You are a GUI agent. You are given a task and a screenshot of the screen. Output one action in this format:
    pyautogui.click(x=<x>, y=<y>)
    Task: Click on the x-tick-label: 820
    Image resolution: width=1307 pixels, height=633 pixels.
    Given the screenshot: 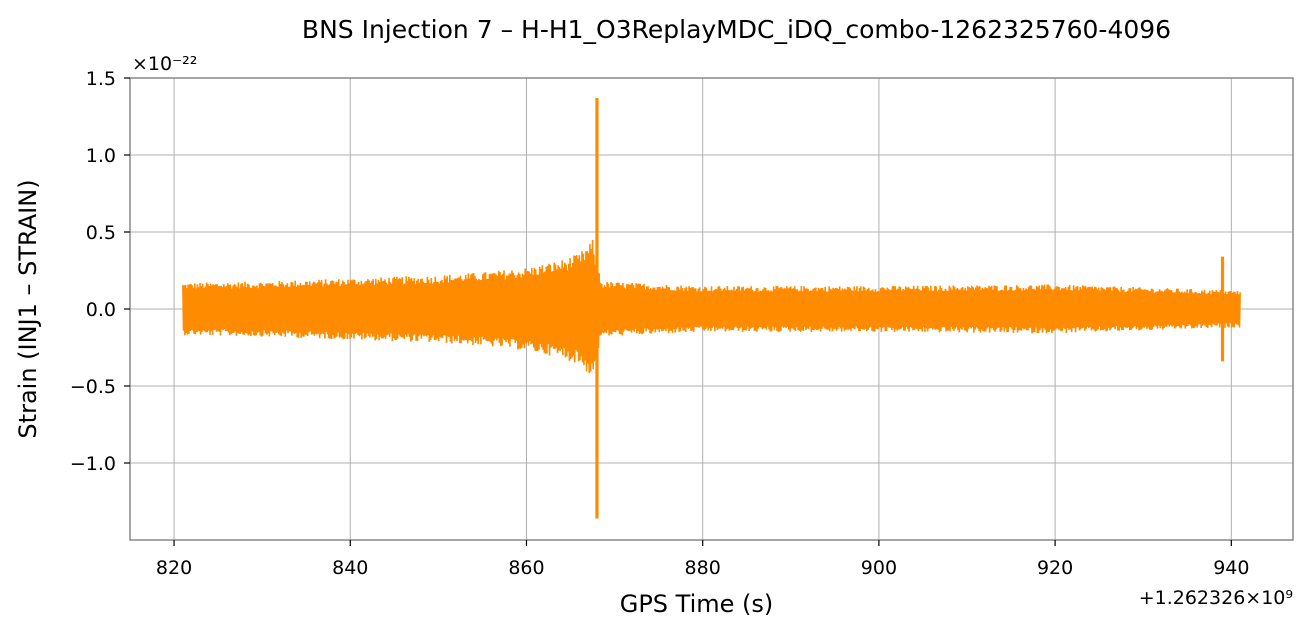 What is the action you would take?
    pyautogui.click(x=174, y=568)
    